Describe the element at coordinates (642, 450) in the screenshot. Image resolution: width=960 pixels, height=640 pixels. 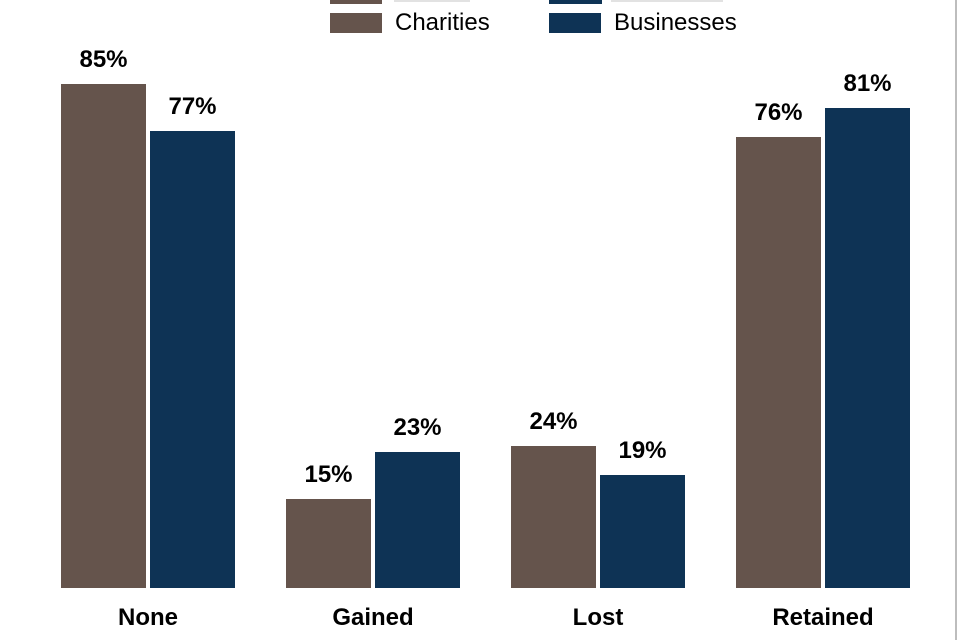
I see `value-label-businesses-lost: 19%` at that location.